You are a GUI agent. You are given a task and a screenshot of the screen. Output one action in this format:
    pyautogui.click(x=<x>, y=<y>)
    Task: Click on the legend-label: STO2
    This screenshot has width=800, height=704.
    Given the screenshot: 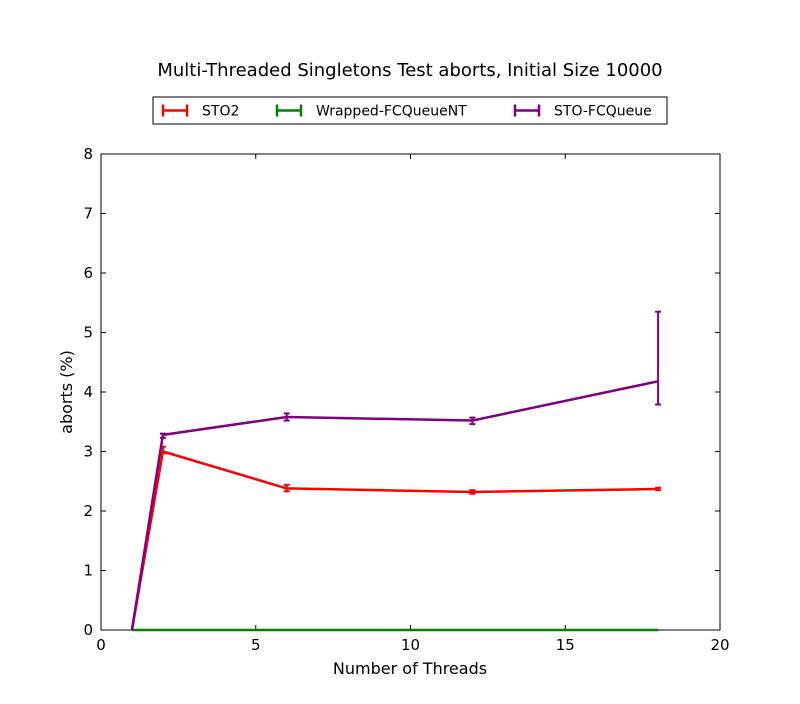 What is the action you would take?
    pyautogui.click(x=220, y=112)
    